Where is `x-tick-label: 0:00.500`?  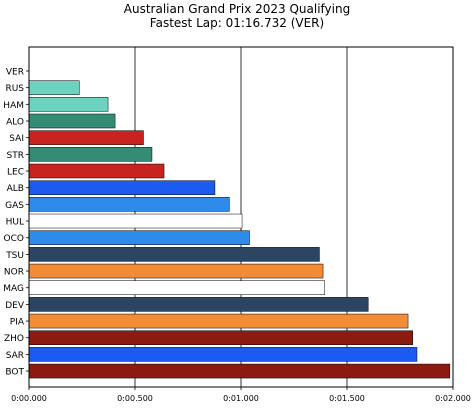 x-tick-label: 0:00.500 is located at coordinates (135, 398).